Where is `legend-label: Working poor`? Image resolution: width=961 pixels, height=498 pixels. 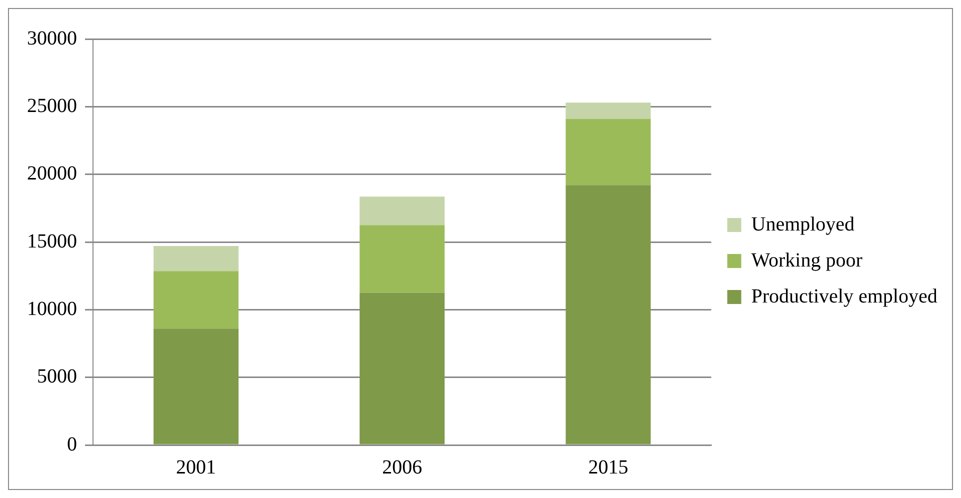
legend-label: Working poor is located at coordinates (807, 260).